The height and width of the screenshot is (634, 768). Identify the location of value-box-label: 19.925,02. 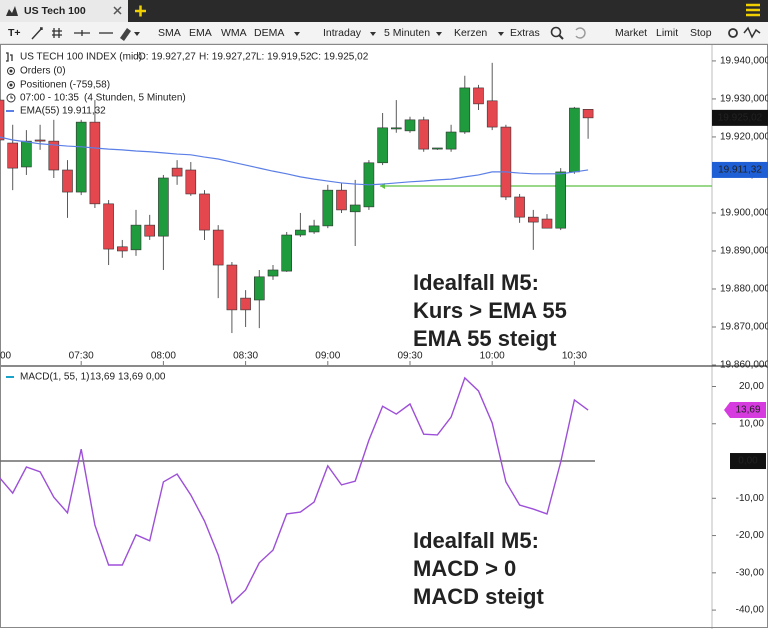
(740, 118).